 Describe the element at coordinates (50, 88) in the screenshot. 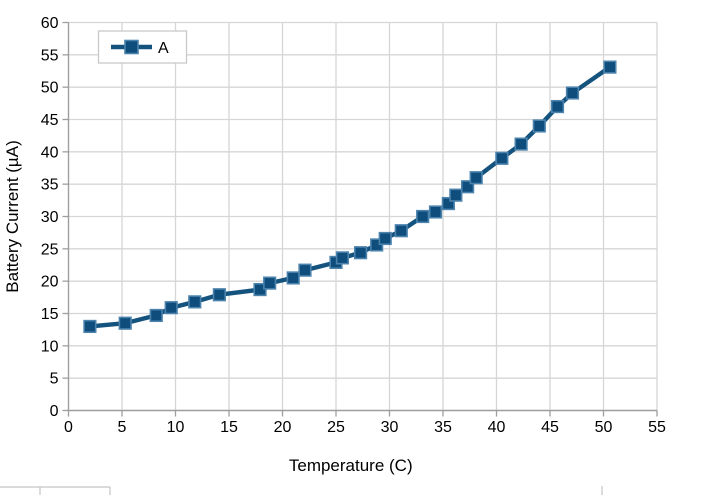

I see `y-tick-label: 50` at that location.